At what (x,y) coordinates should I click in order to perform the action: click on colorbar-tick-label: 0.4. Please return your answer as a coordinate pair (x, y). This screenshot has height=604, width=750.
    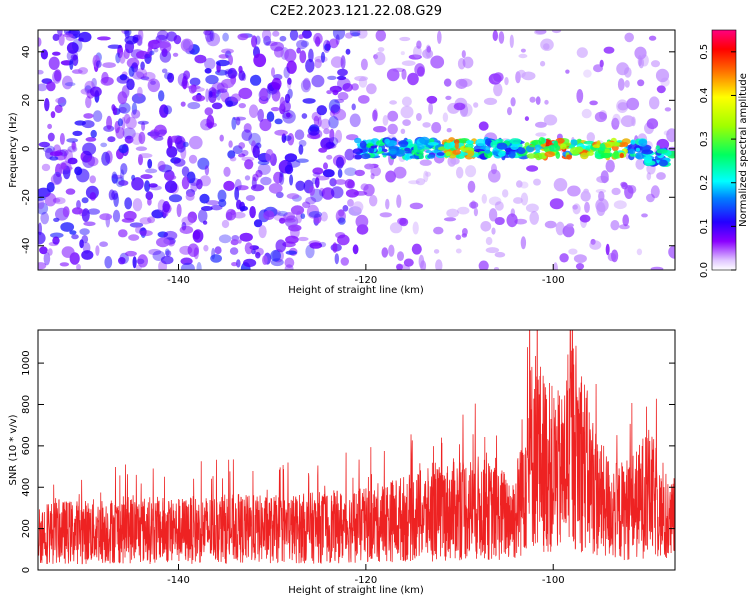
    Looking at the image, I should click on (704, 96).